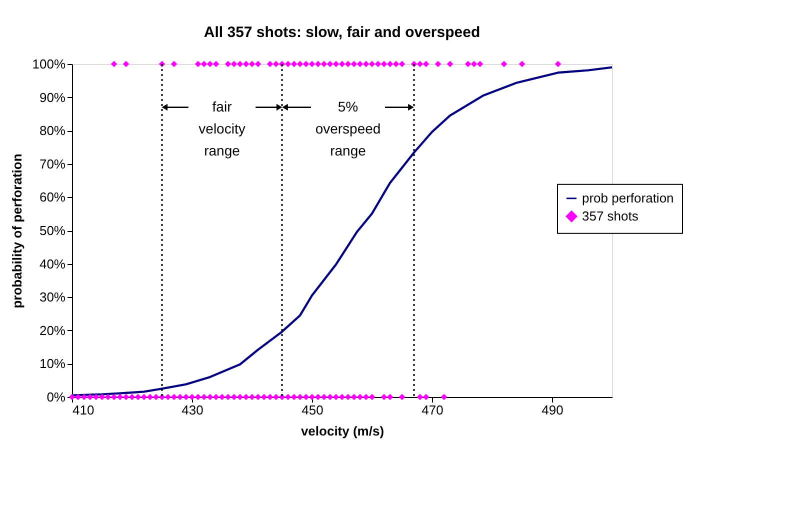 The width and height of the screenshot is (793, 507). I want to click on annotation: fair velocity range, so click(222, 128).